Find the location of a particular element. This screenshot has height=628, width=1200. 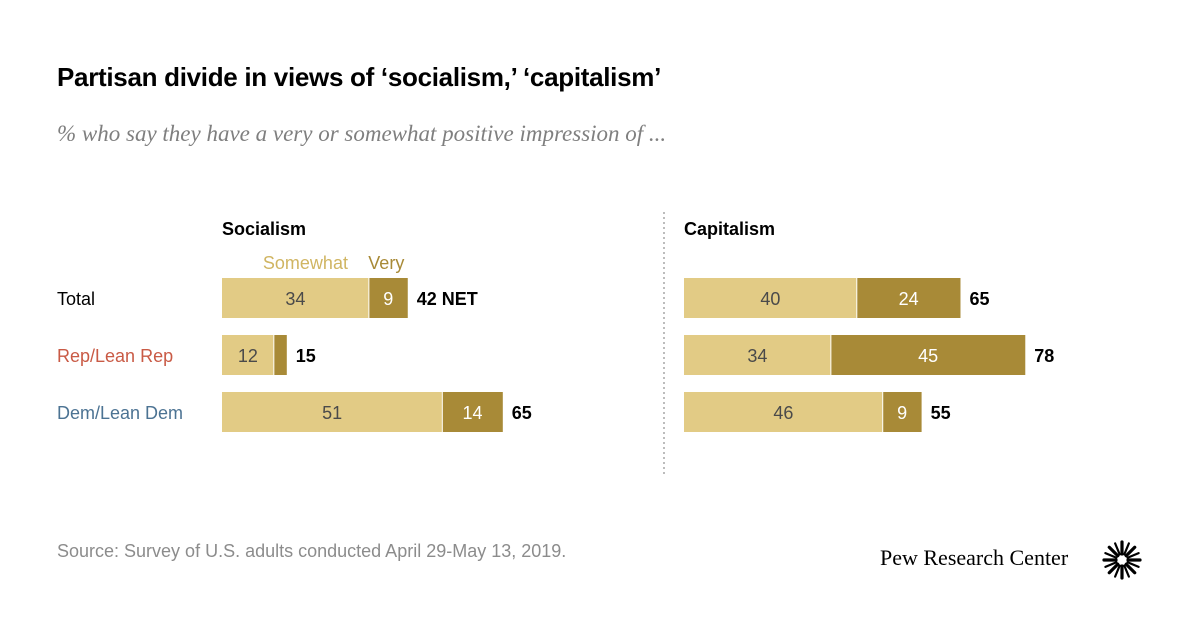

net-label: 15 is located at coordinates (306, 356).